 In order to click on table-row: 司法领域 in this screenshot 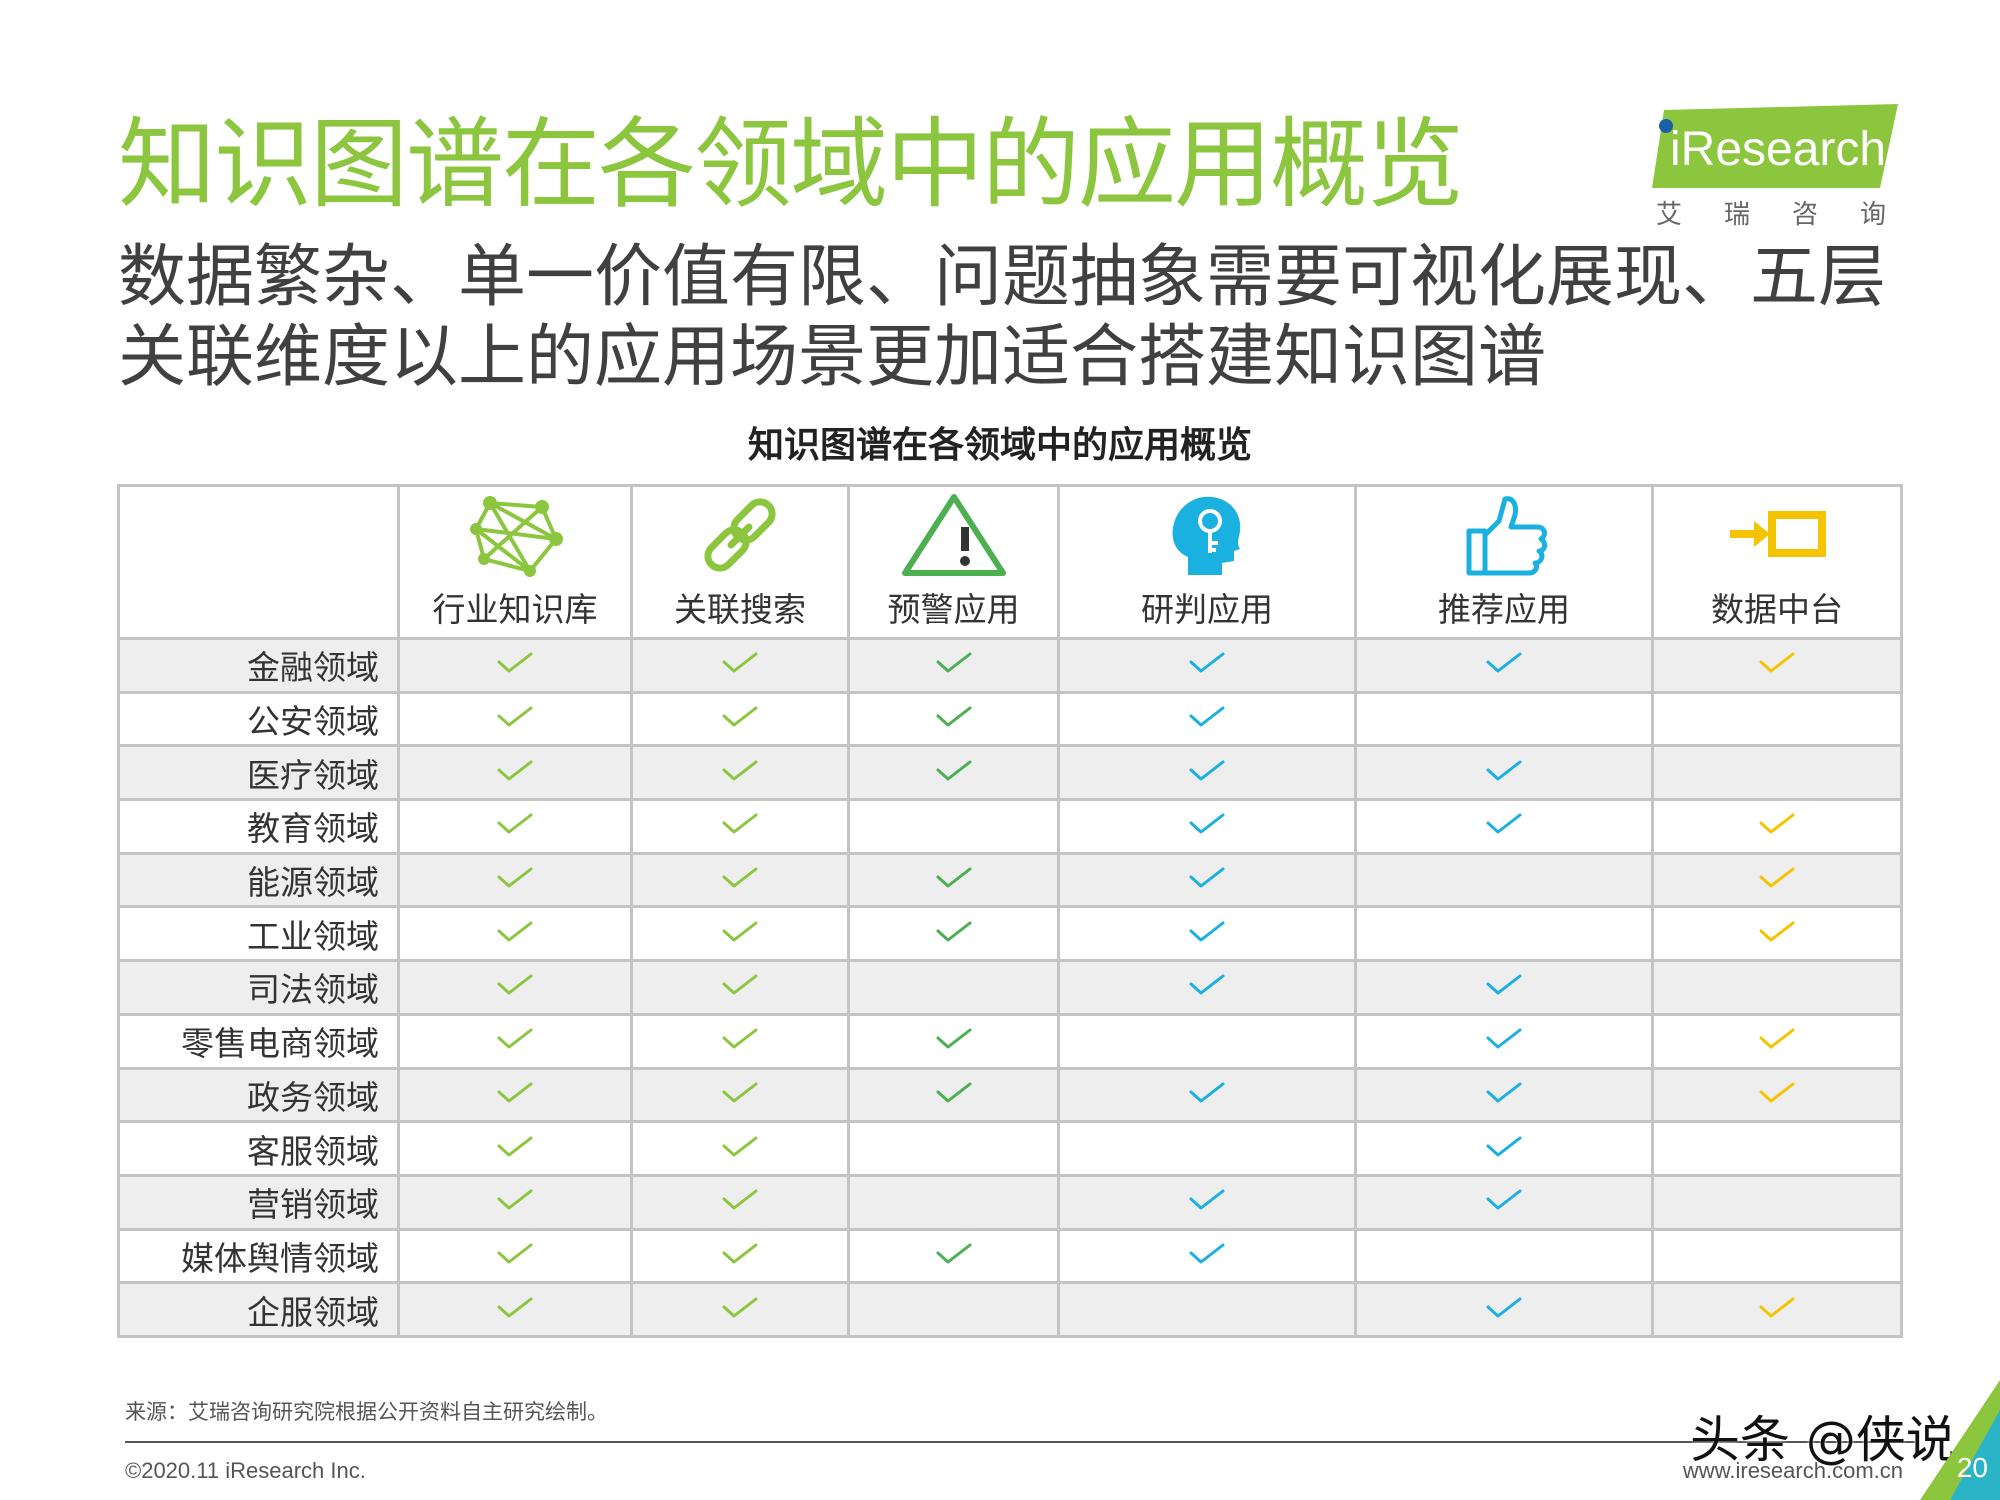, I will do `click(1010, 987)`.